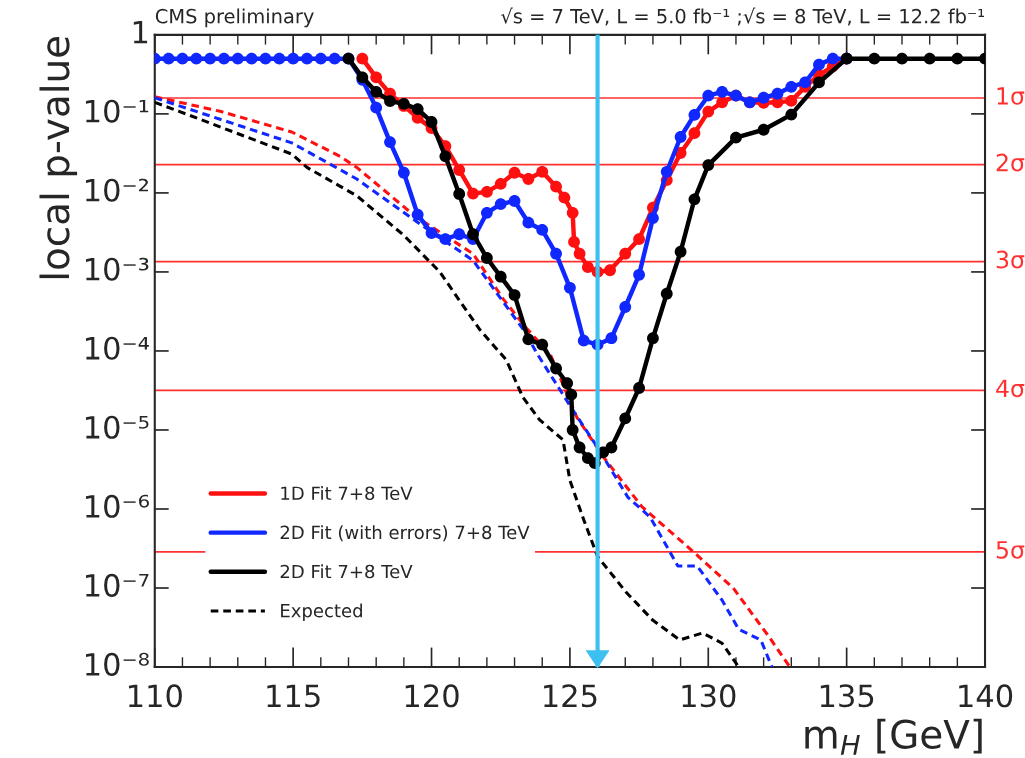 The height and width of the screenshot is (758, 1025). I want to click on y-tick-label: 10⁻⁶, so click(117, 506).